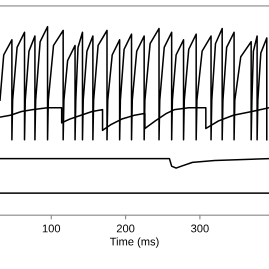 The height and width of the screenshot is (269, 269). What do you see at coordinates (51, 228) in the screenshot?
I see `x-tick-label: 100` at bounding box center [51, 228].